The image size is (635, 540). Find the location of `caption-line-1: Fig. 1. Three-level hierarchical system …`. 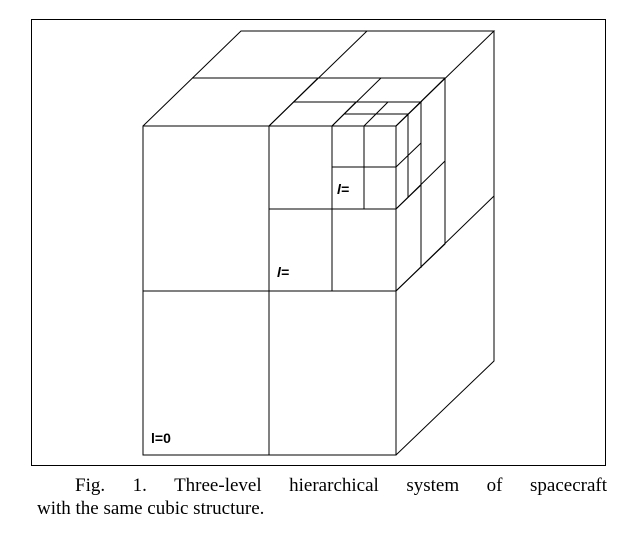

caption-line-1: Fig. 1. Three-level hierarchical system … is located at coordinates (341, 485).